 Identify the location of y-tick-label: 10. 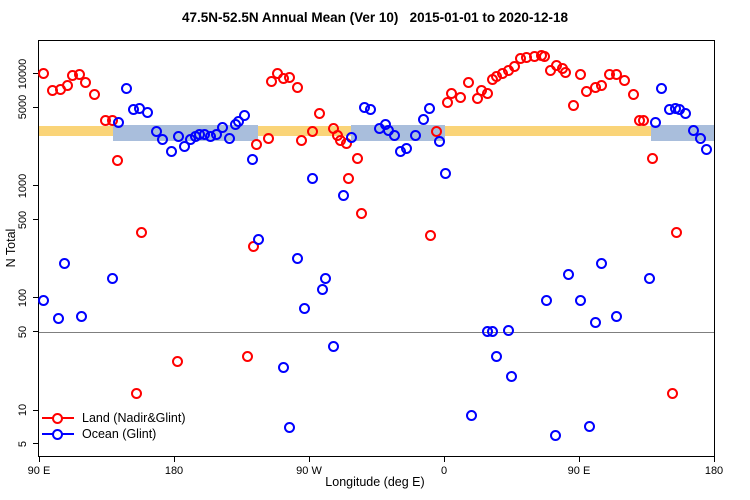
(23, 410).